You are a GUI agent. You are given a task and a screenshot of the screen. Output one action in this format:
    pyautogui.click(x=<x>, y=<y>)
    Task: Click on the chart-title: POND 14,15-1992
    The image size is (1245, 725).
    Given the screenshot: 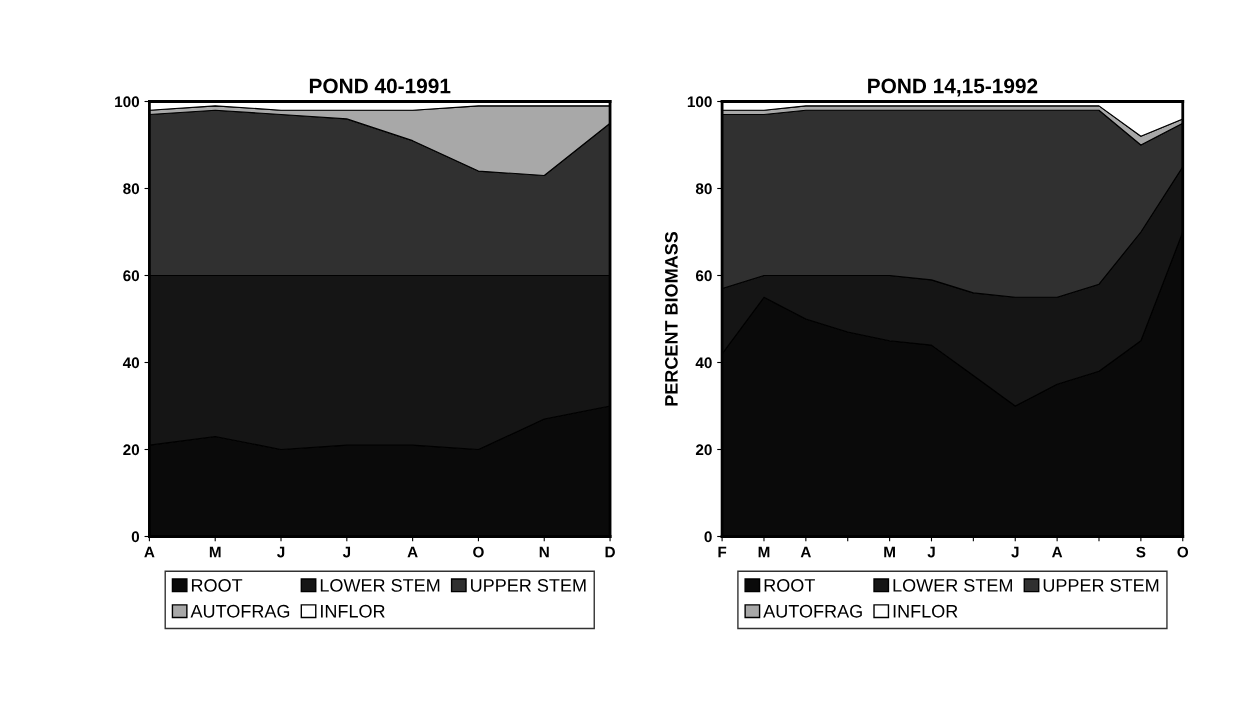 What is the action you would take?
    pyautogui.click(x=953, y=87)
    